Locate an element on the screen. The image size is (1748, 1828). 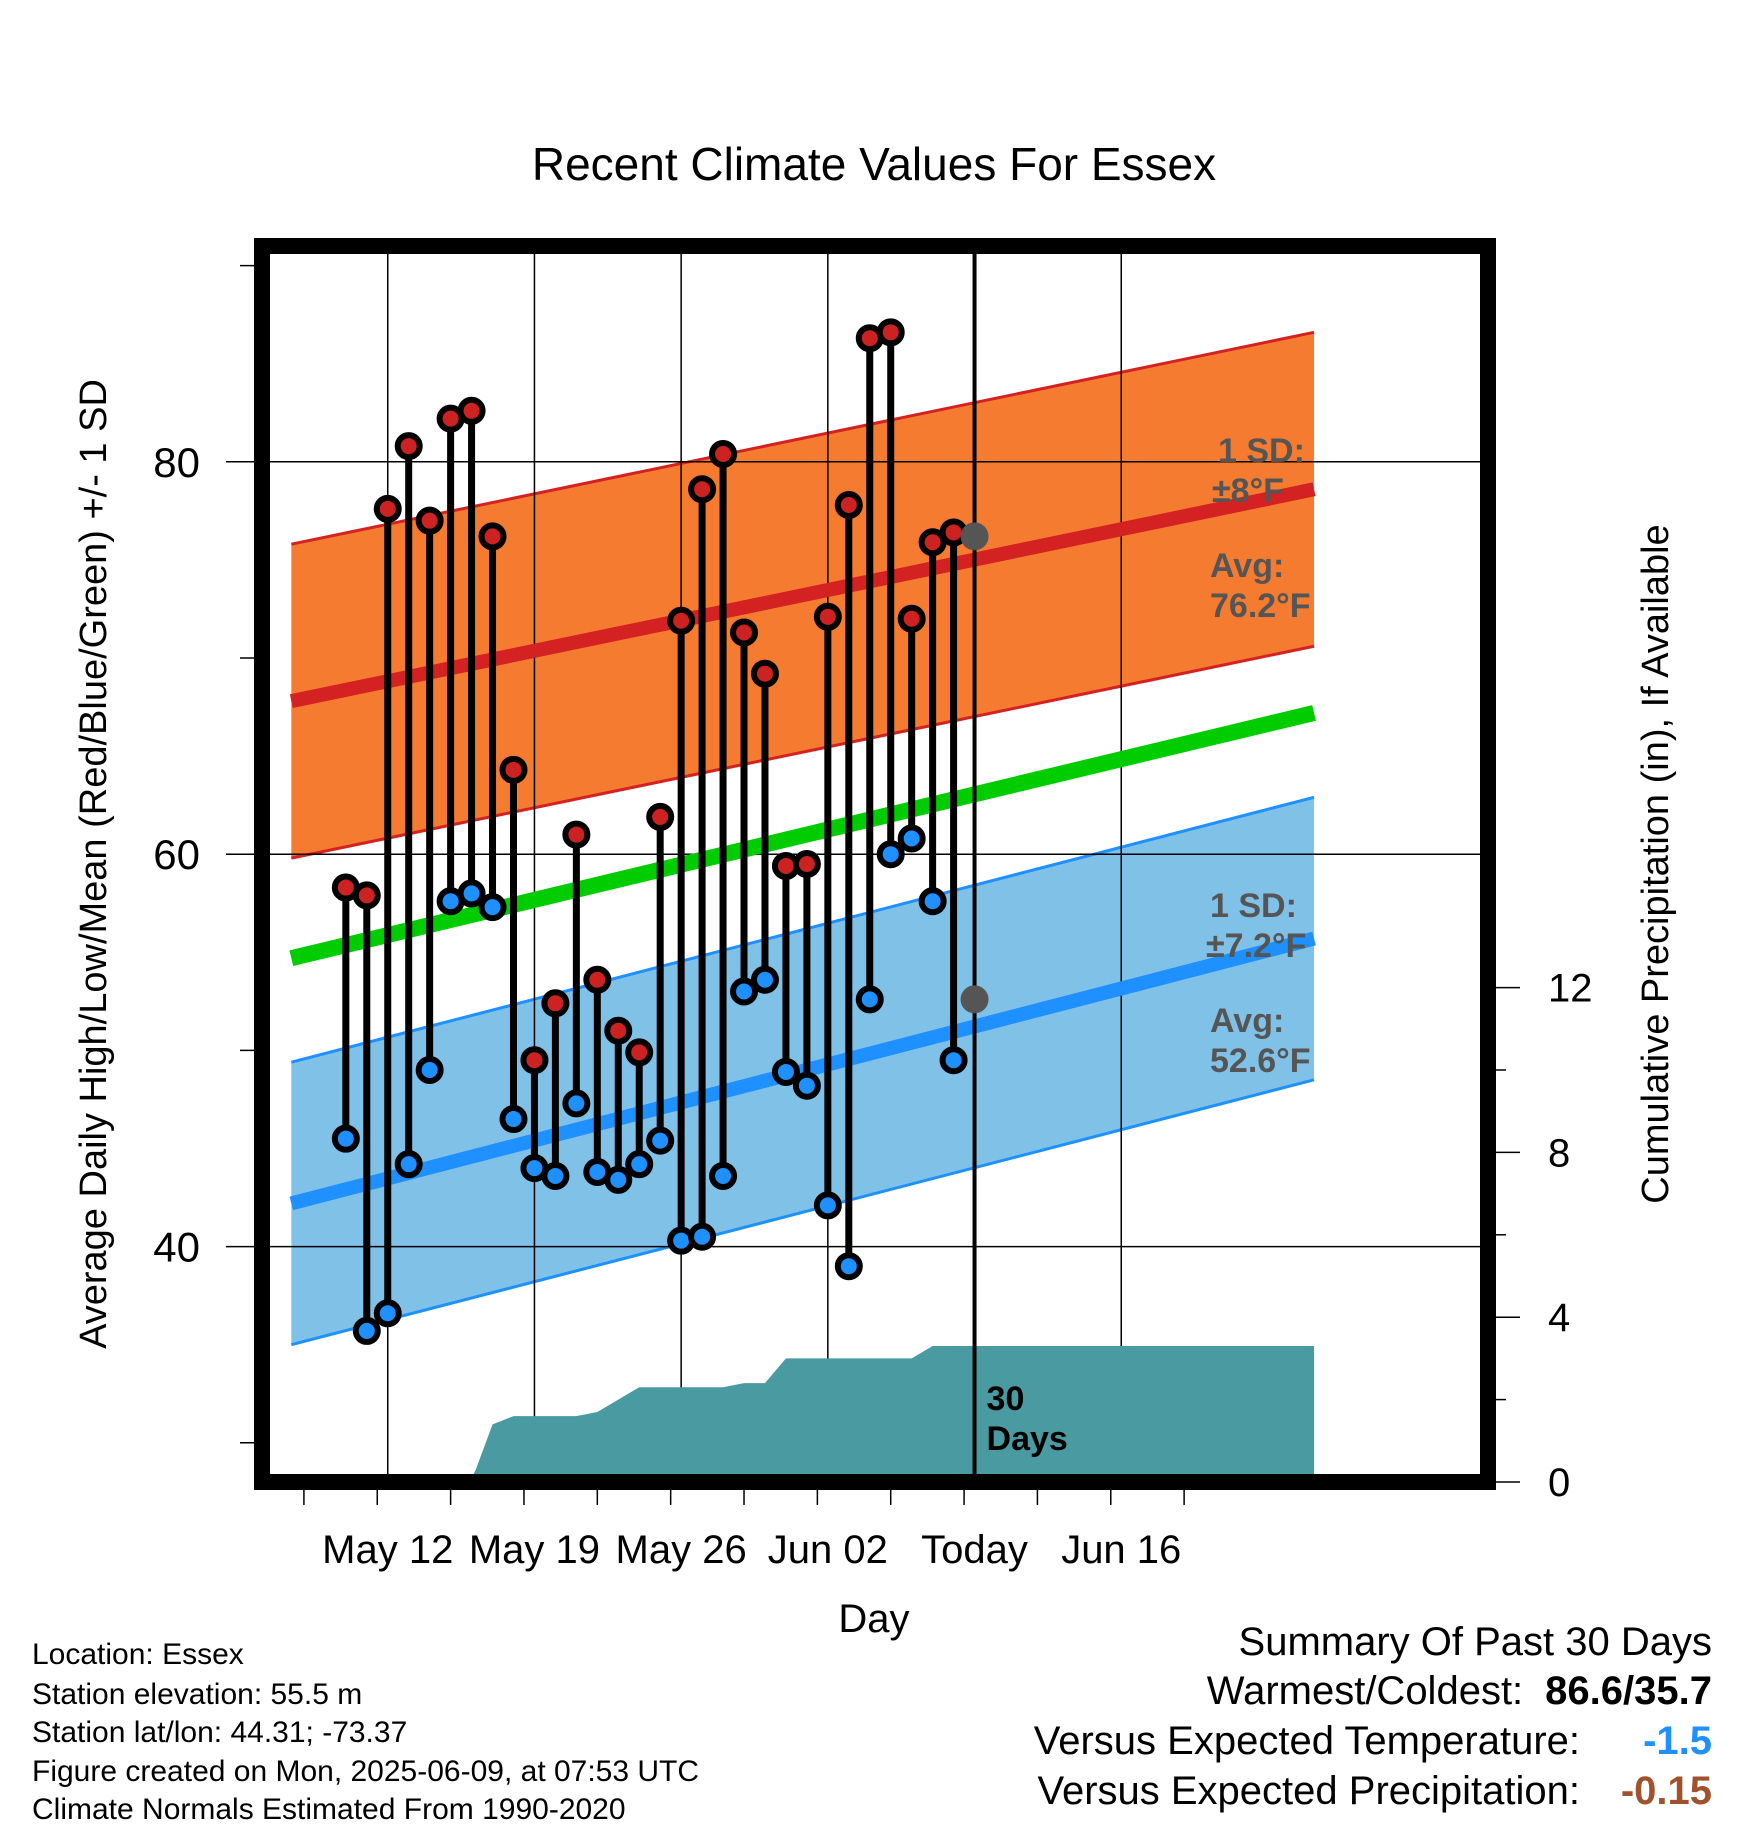
chart-title: Recent Climate Values For Essex is located at coordinates (874, 164).